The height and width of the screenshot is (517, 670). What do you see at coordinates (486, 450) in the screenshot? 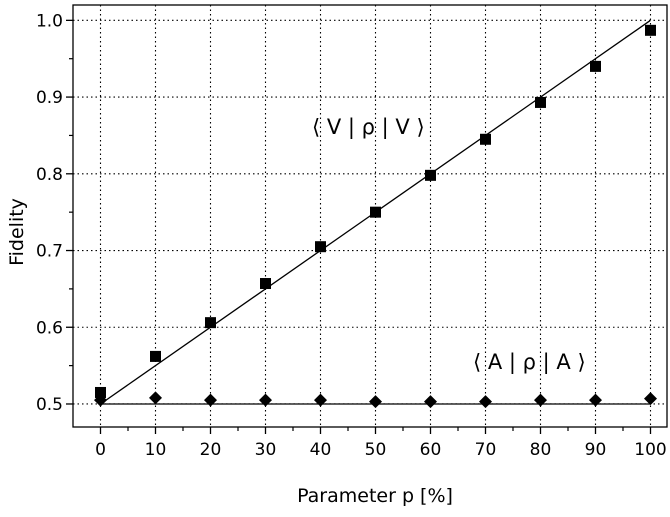
I see `x-tick-label: 70` at bounding box center [486, 450].